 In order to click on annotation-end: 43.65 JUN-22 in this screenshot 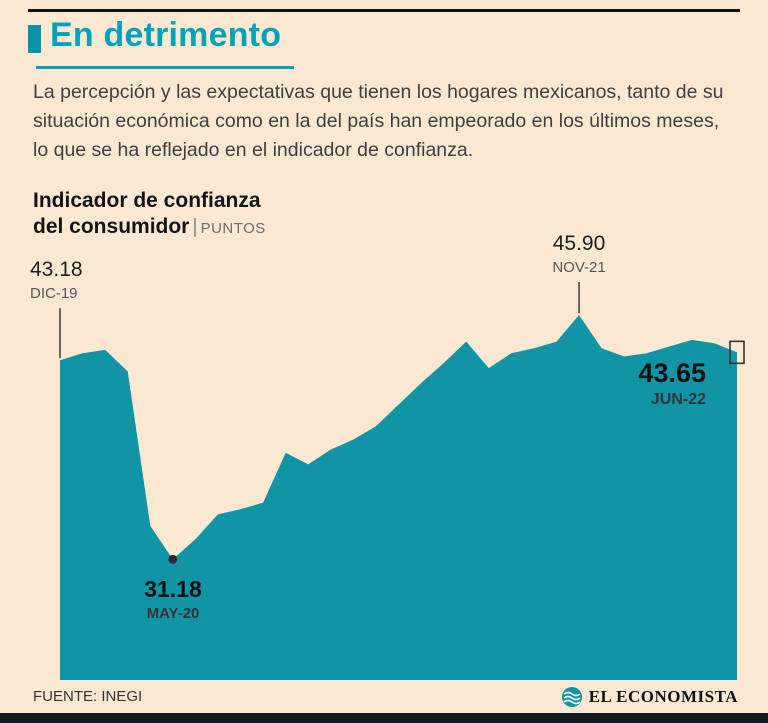, I will do `click(652, 383)`.